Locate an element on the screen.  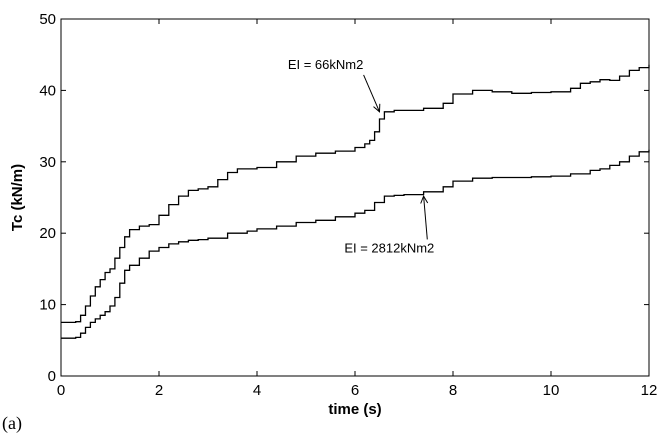
y-tick-label: 50 is located at coordinates (47, 19).